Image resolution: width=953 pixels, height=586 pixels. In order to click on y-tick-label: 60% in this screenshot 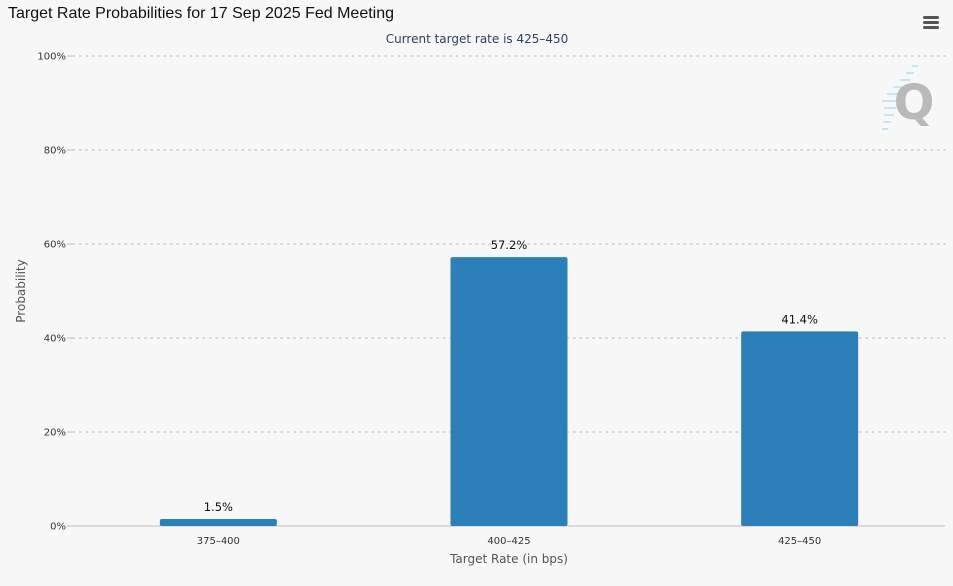, I will do `click(55, 245)`.